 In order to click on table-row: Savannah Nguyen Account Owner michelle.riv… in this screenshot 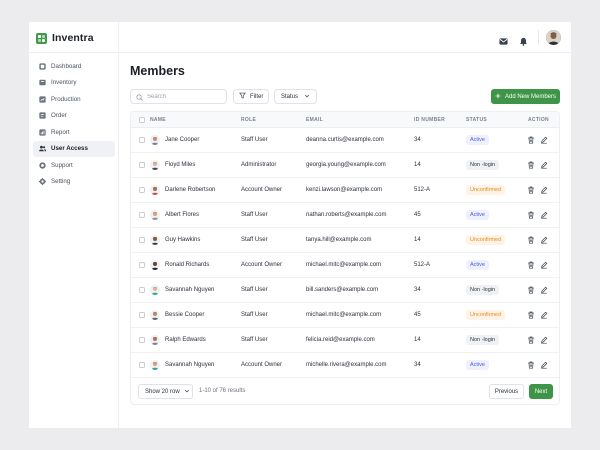, I will do `click(345, 365)`.